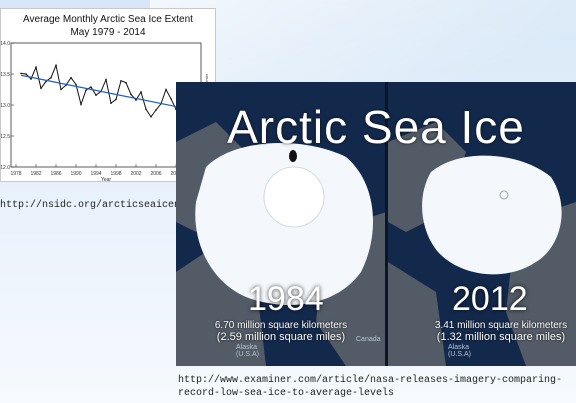 The width and height of the screenshot is (576, 403). I want to click on x-tick-label: 1978, so click(15, 174).